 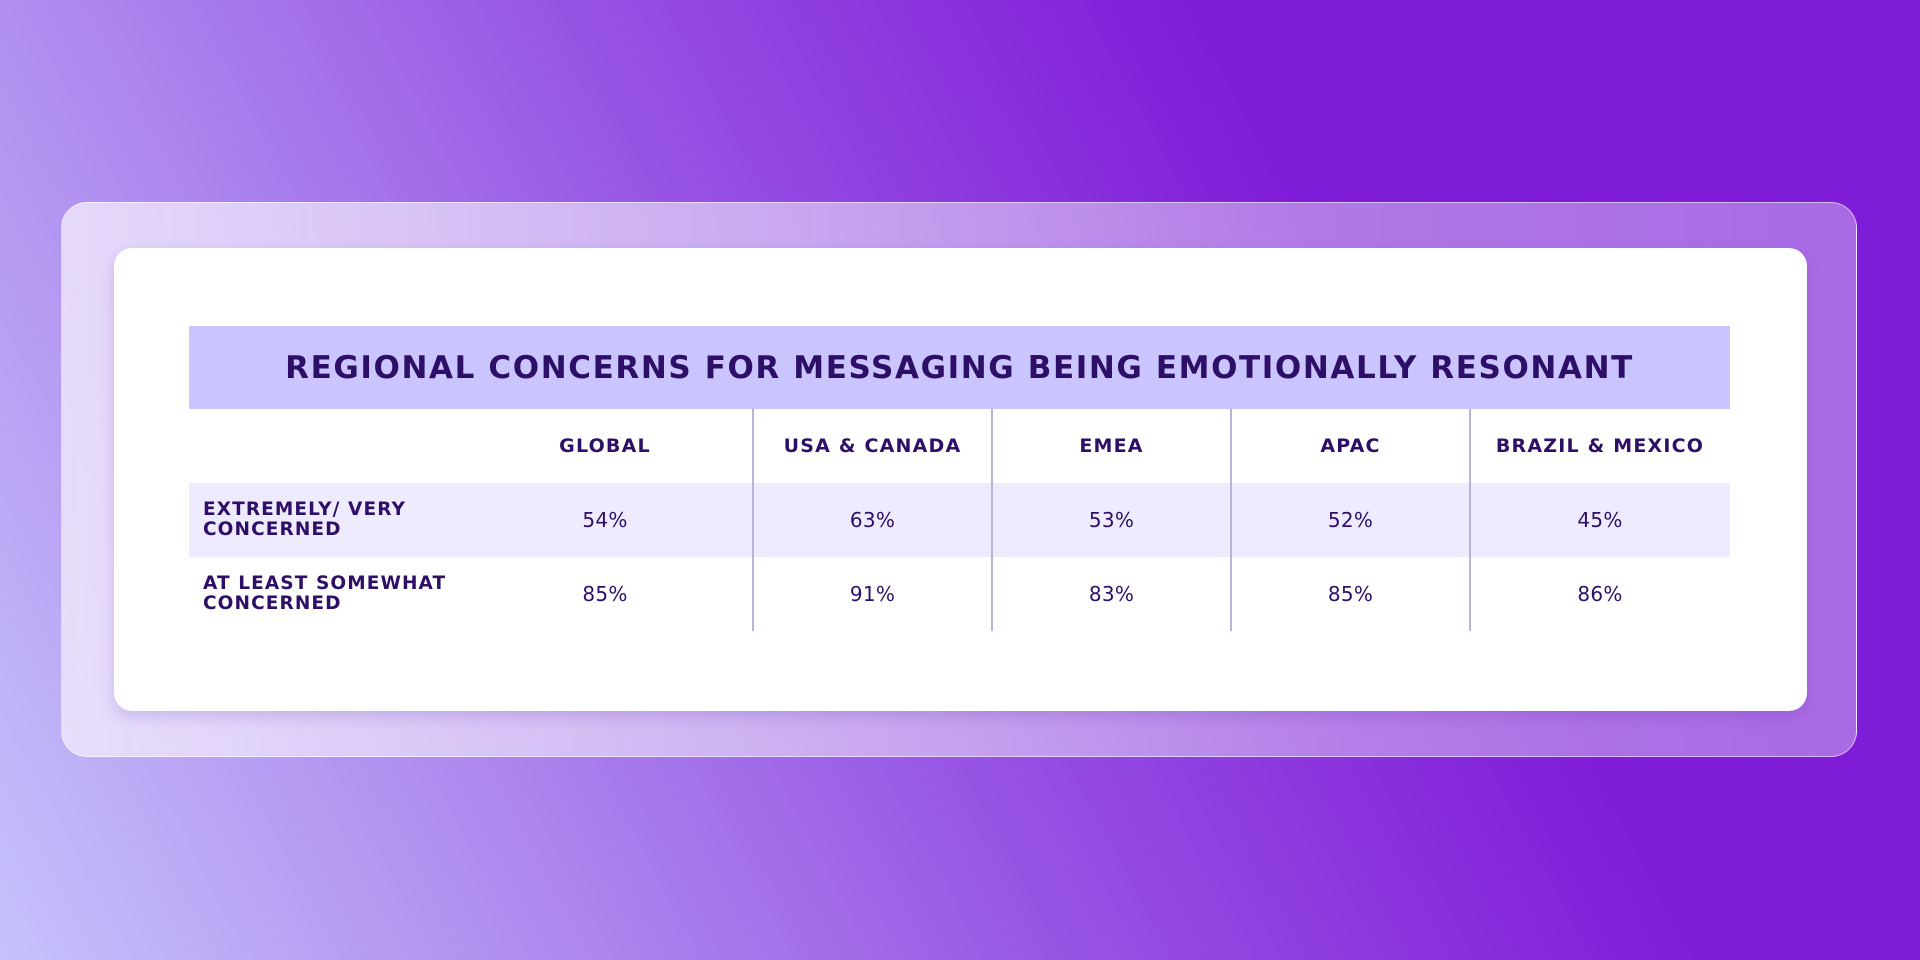 I want to click on corner-cell, so click(x=323, y=446).